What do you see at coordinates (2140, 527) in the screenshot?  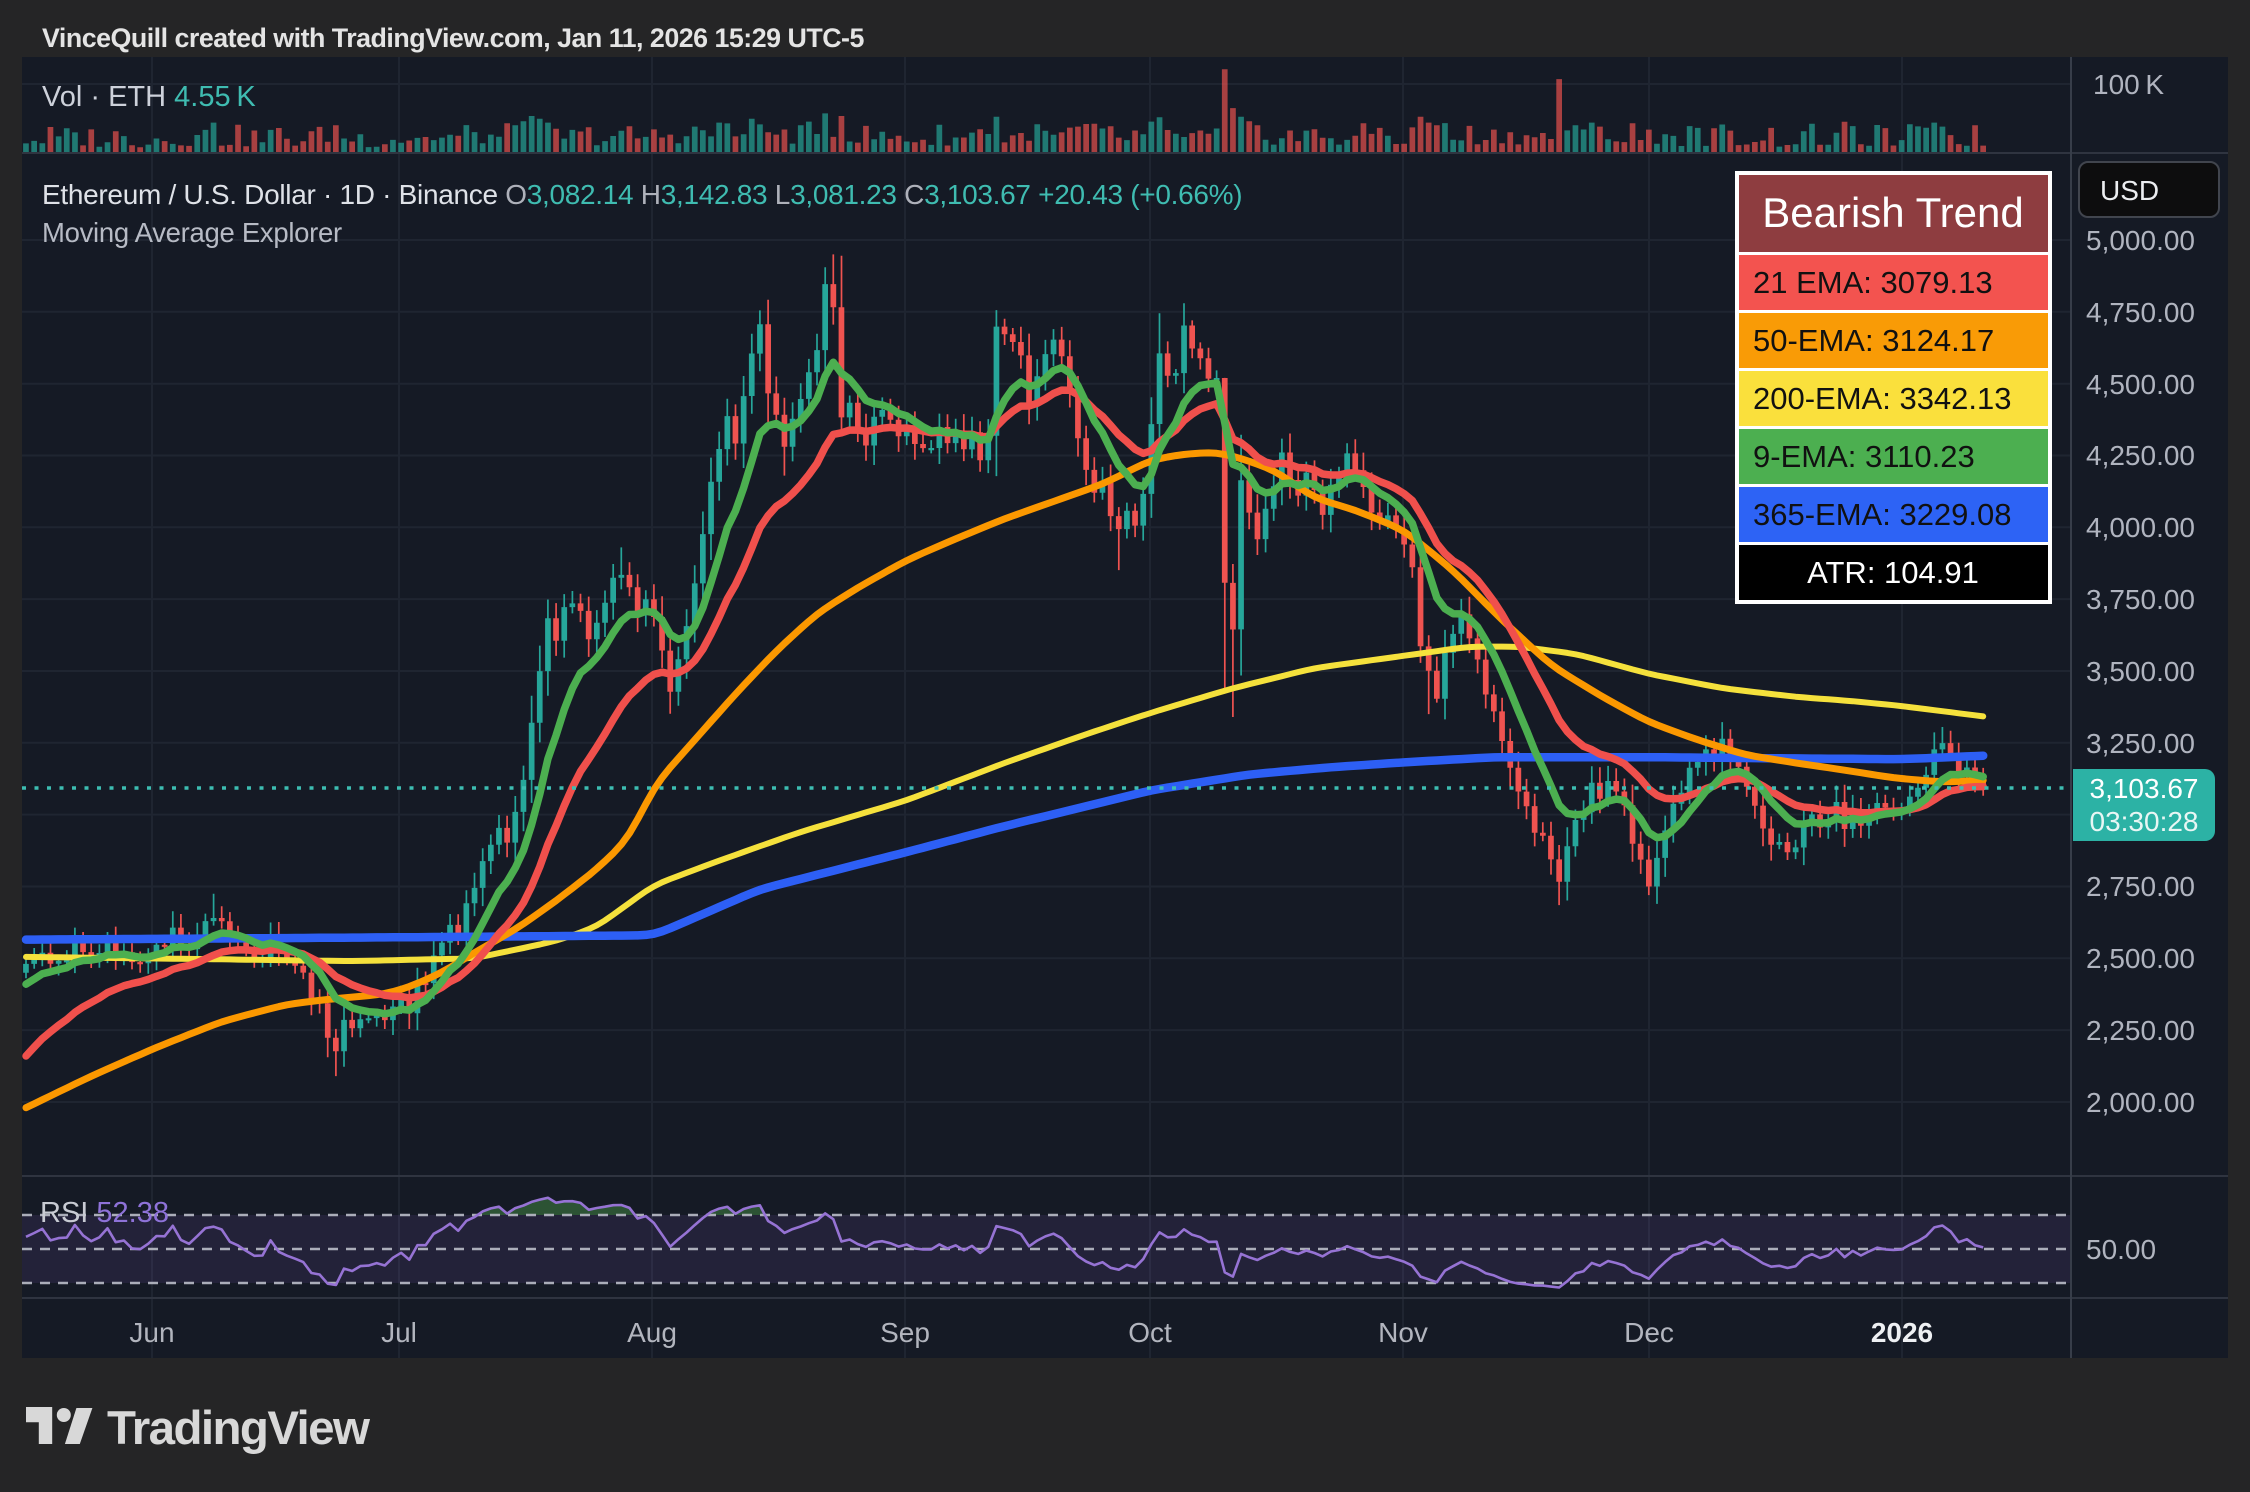 I see `svg-text: 4,000.00` at bounding box center [2140, 527].